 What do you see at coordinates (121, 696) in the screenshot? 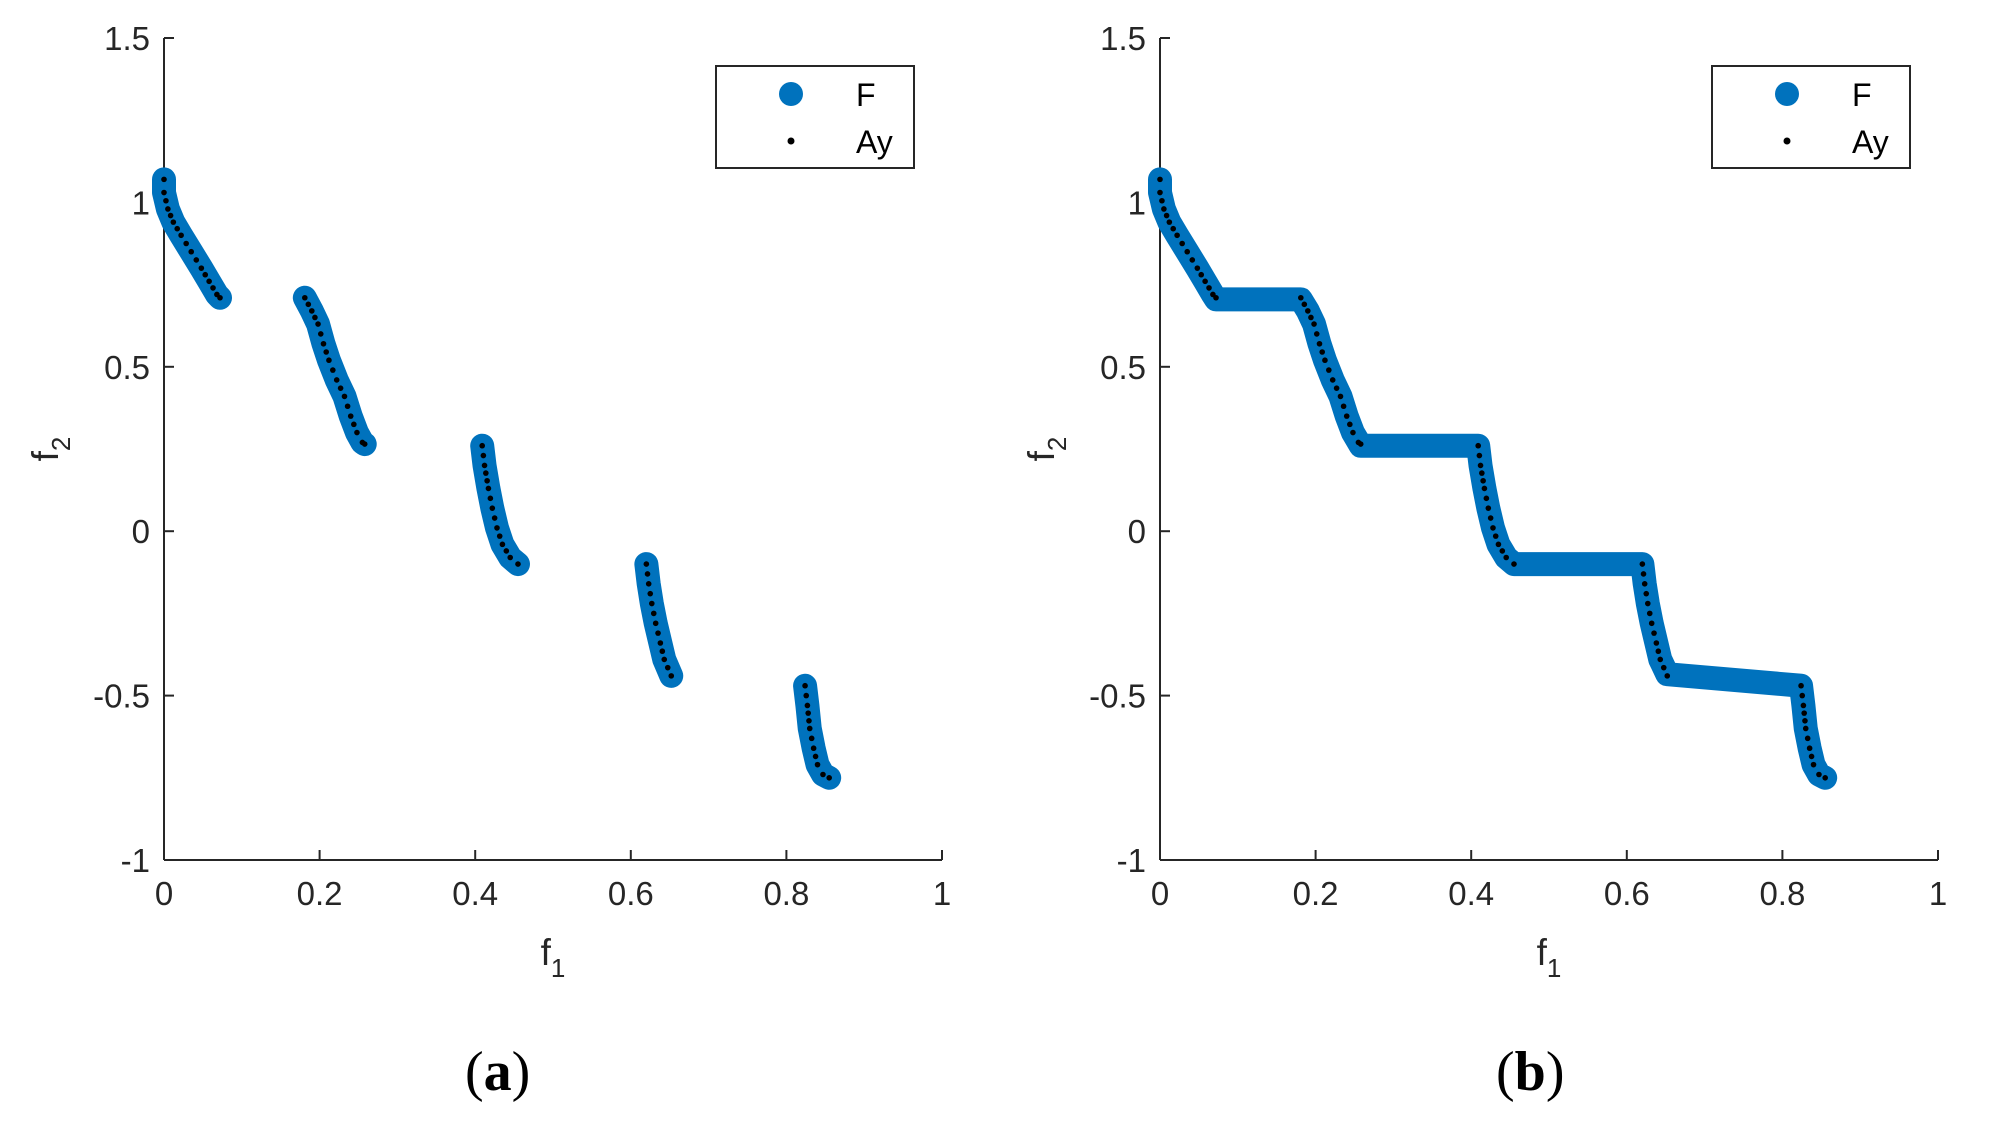
I see `y-tick-label: -0.5` at bounding box center [121, 696].